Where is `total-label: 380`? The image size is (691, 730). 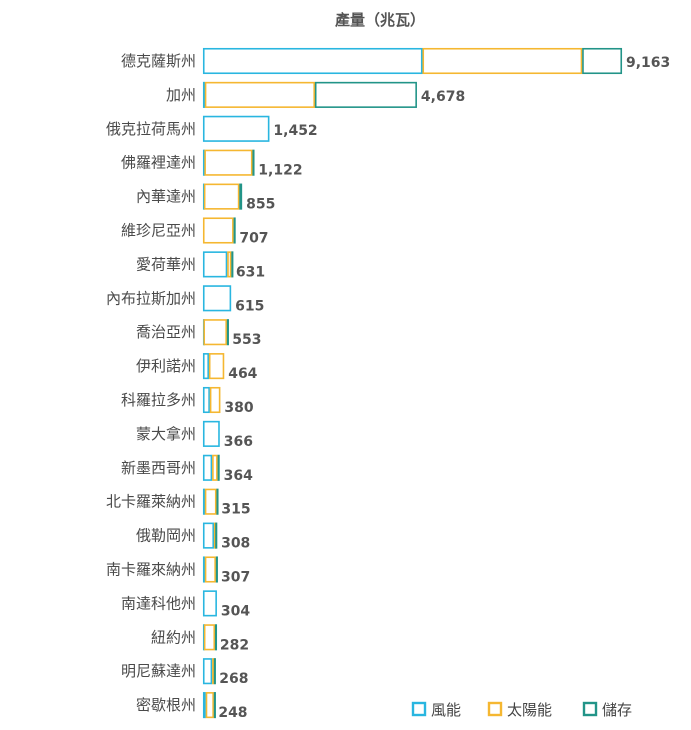
total-label: 380 is located at coordinates (238, 408).